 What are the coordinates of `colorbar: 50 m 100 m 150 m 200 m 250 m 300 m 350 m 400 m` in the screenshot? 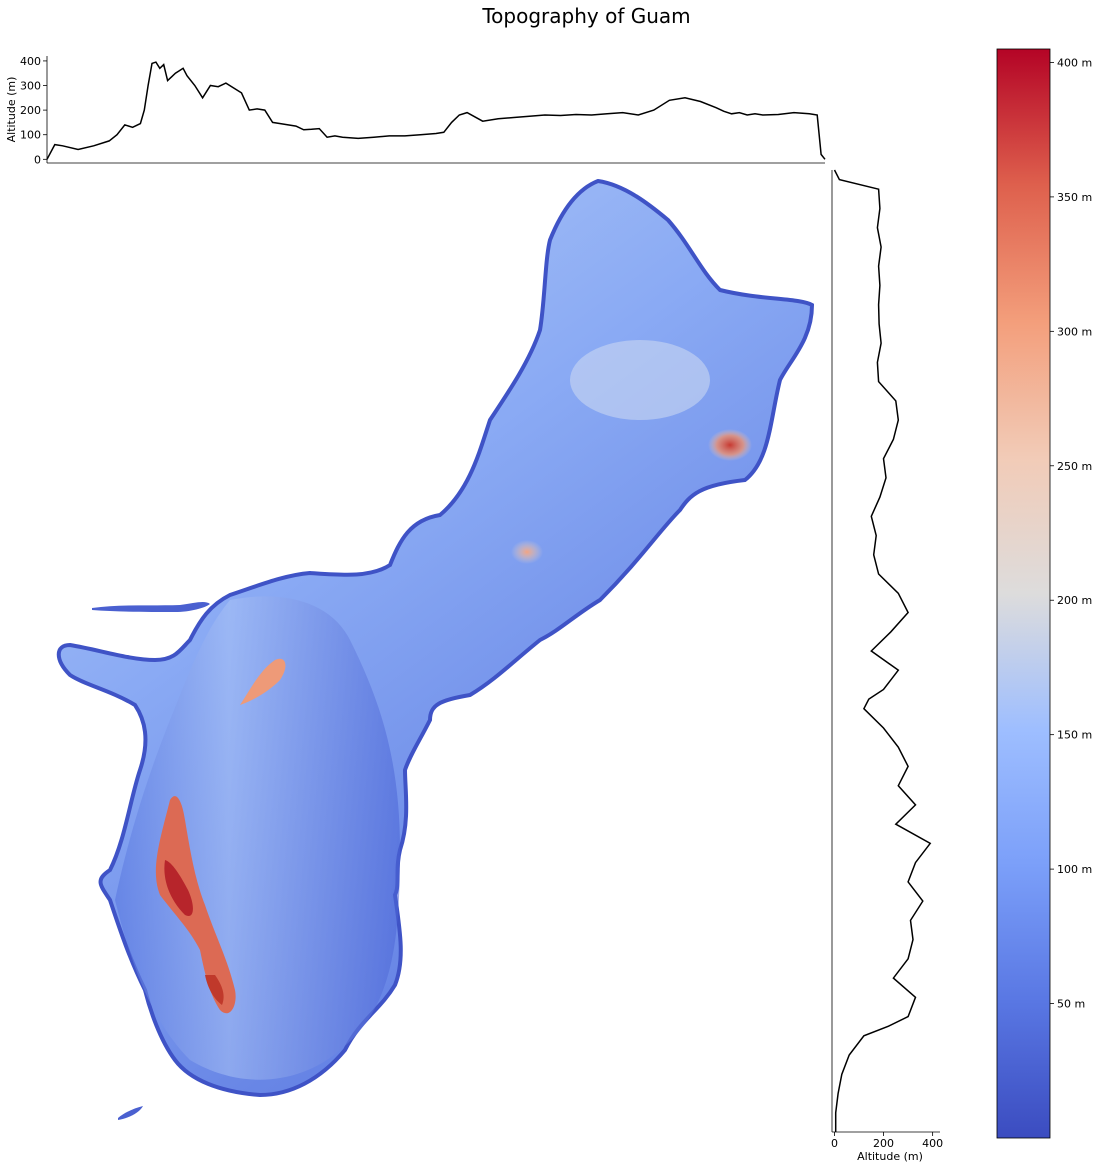 It's located at (1044, 593).